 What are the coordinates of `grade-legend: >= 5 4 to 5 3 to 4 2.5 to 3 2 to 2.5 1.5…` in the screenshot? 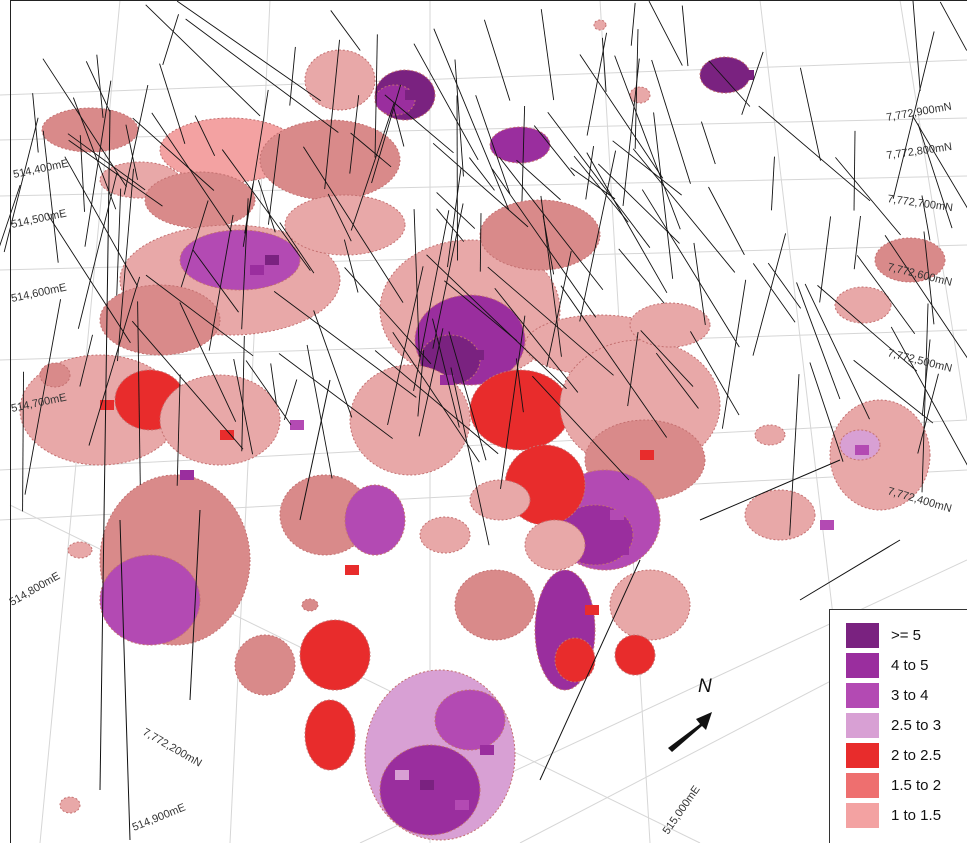 It's located at (898, 726).